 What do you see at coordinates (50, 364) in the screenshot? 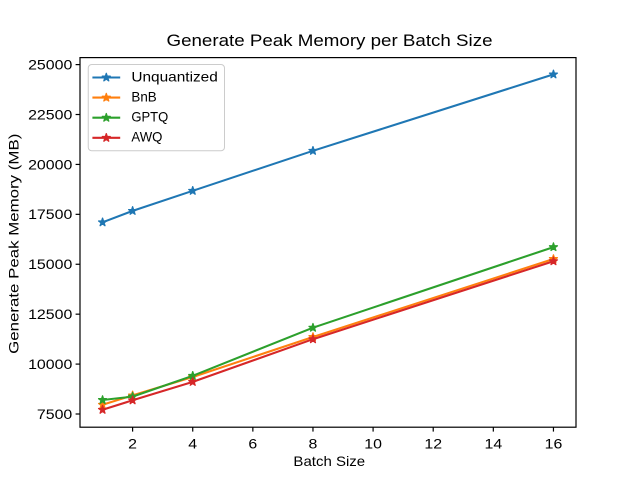
I see `svg-text: 10000` at bounding box center [50, 364].